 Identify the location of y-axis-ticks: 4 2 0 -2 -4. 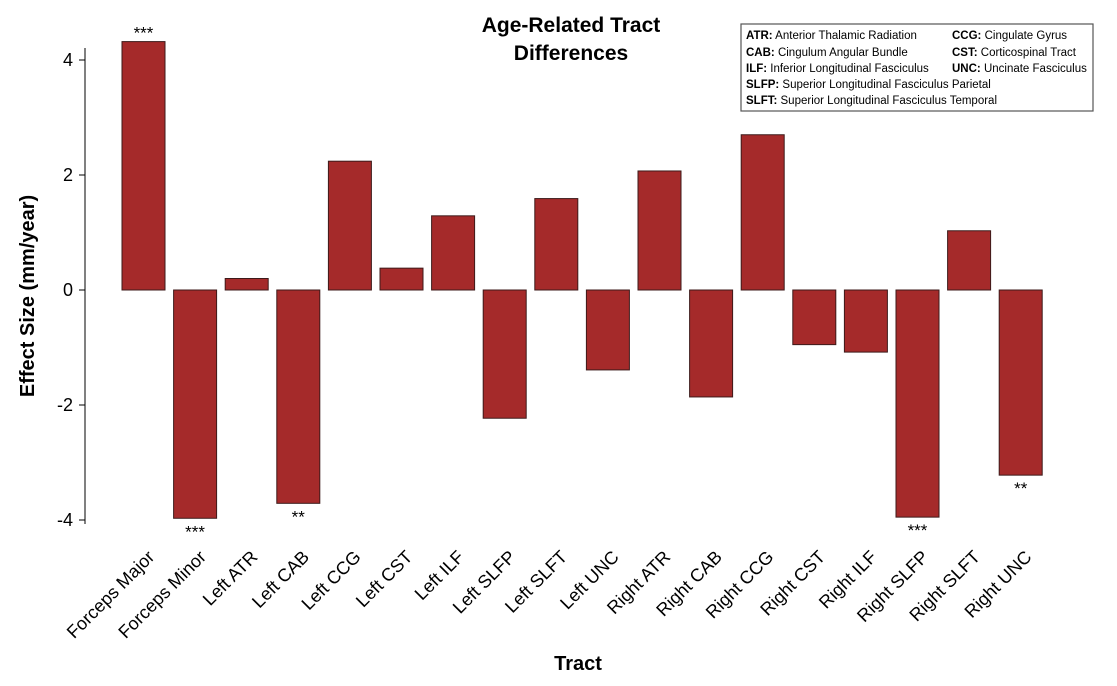
(71, 290).